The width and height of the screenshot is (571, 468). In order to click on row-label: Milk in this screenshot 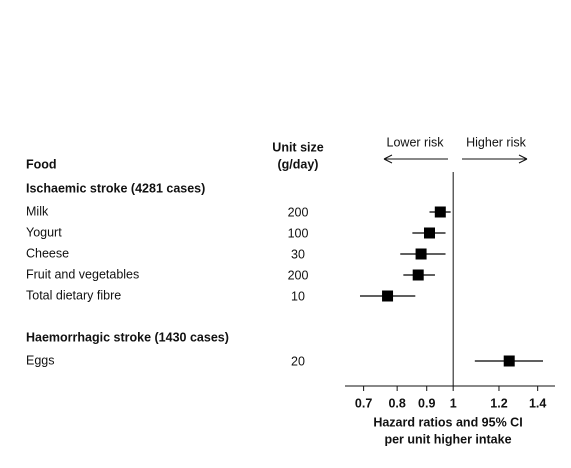, I will do `click(37, 211)`.